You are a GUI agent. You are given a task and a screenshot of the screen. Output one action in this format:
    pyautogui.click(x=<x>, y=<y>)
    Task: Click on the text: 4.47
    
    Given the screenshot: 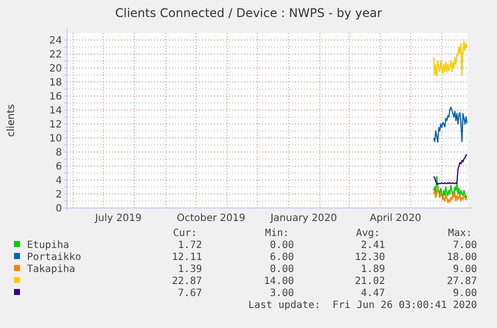 What is the action you would take?
    pyautogui.click(x=372, y=293)
    